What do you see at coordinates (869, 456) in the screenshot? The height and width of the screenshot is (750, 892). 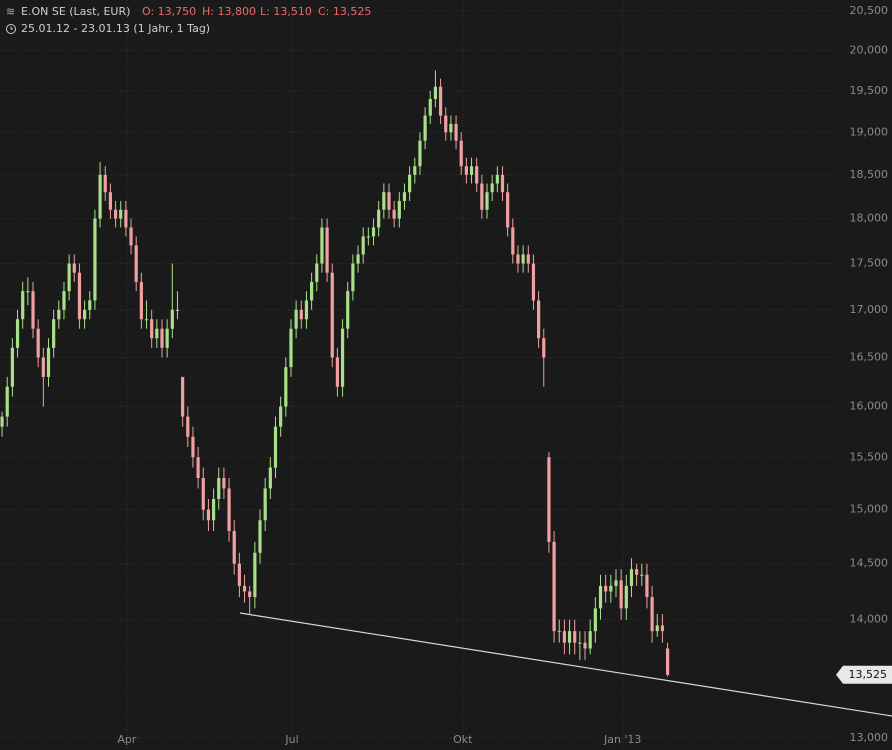 I see `y-tick-label: 15,500` at bounding box center [869, 456].